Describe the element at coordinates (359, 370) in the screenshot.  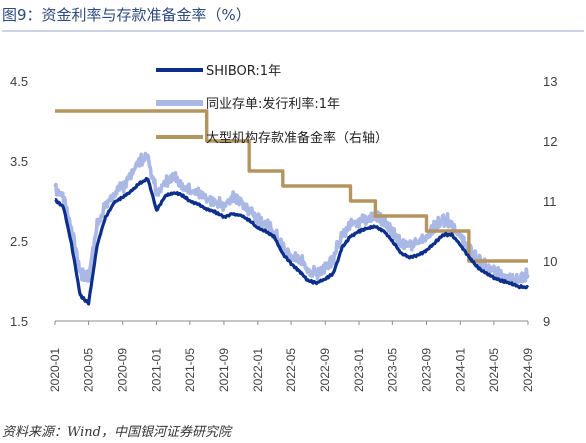
I see `x-tick-label: 2023-01` at that location.